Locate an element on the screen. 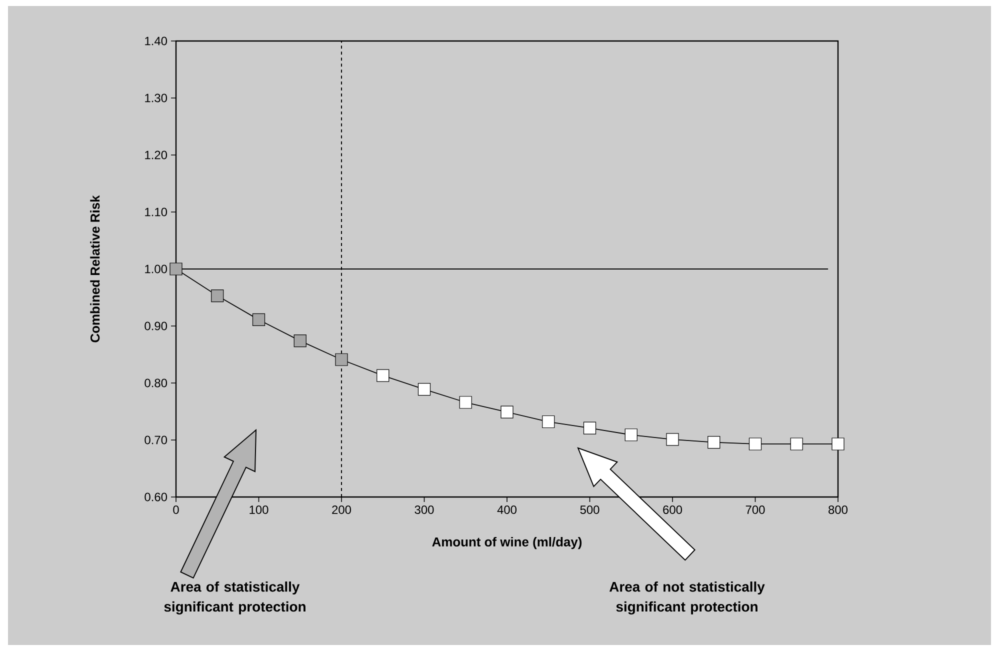 The image size is (997, 653). x-tick-label: 200 is located at coordinates (342, 510).